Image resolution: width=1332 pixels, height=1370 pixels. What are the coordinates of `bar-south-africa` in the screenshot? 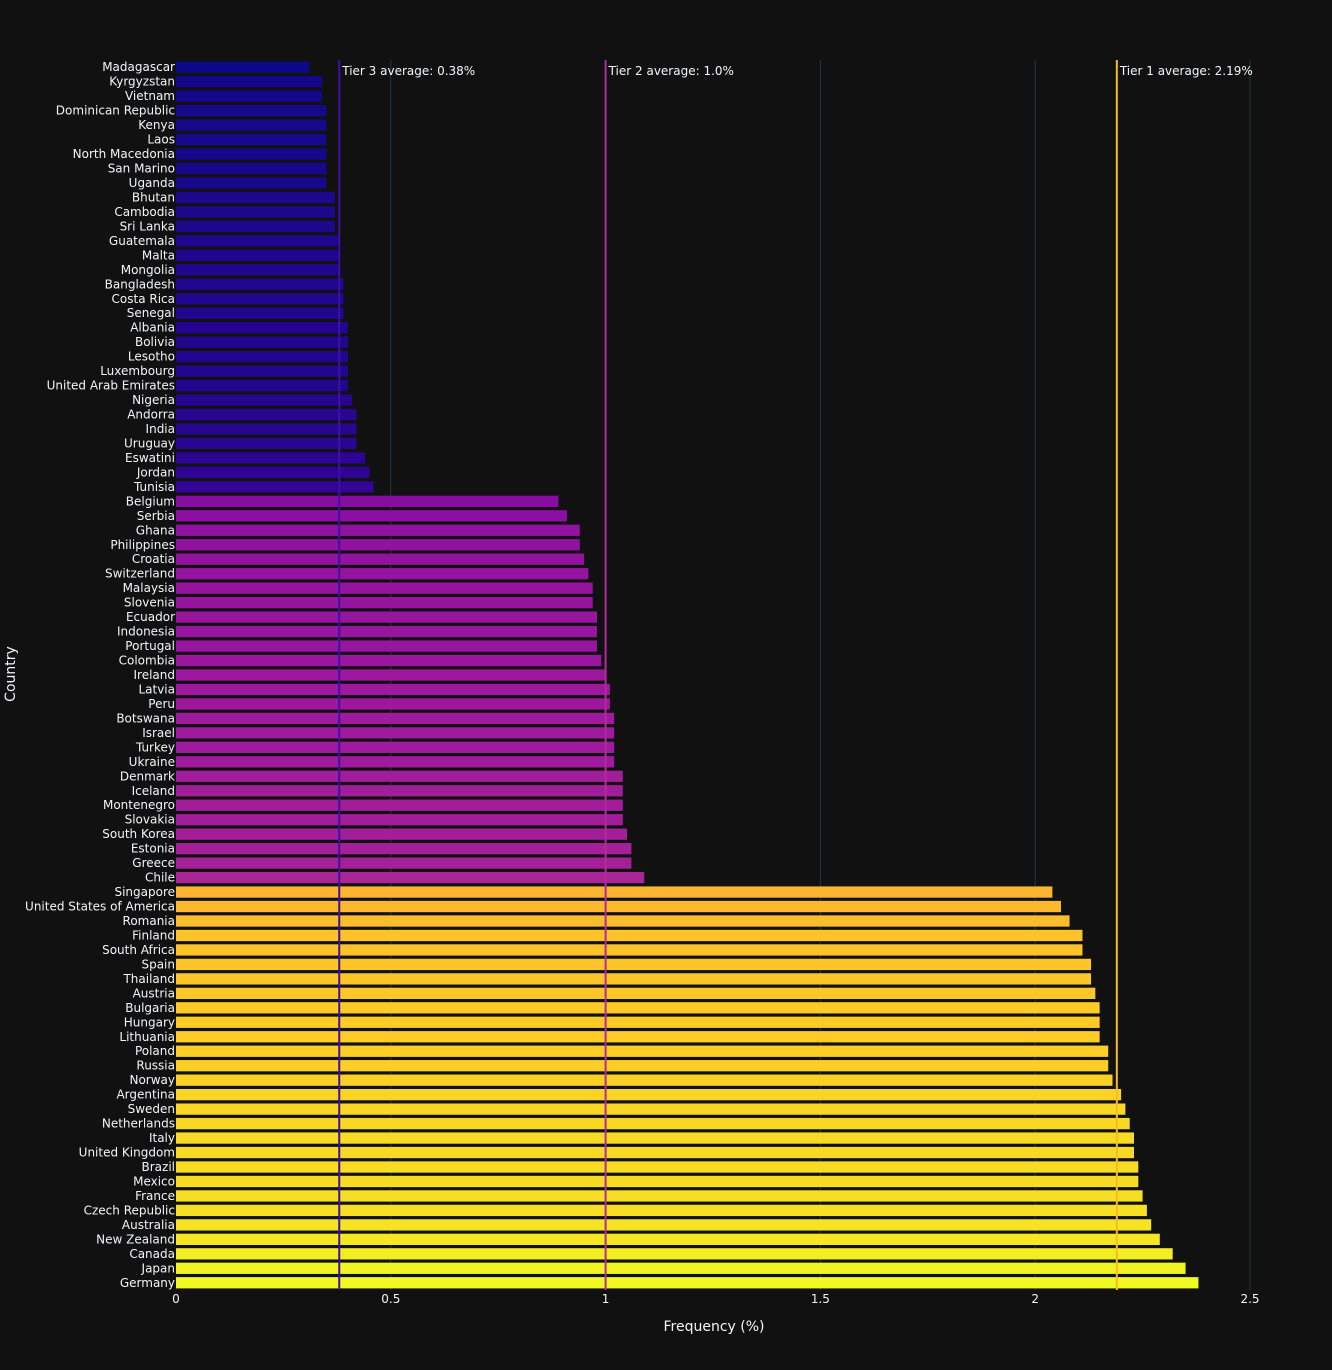 It's located at (629, 950).